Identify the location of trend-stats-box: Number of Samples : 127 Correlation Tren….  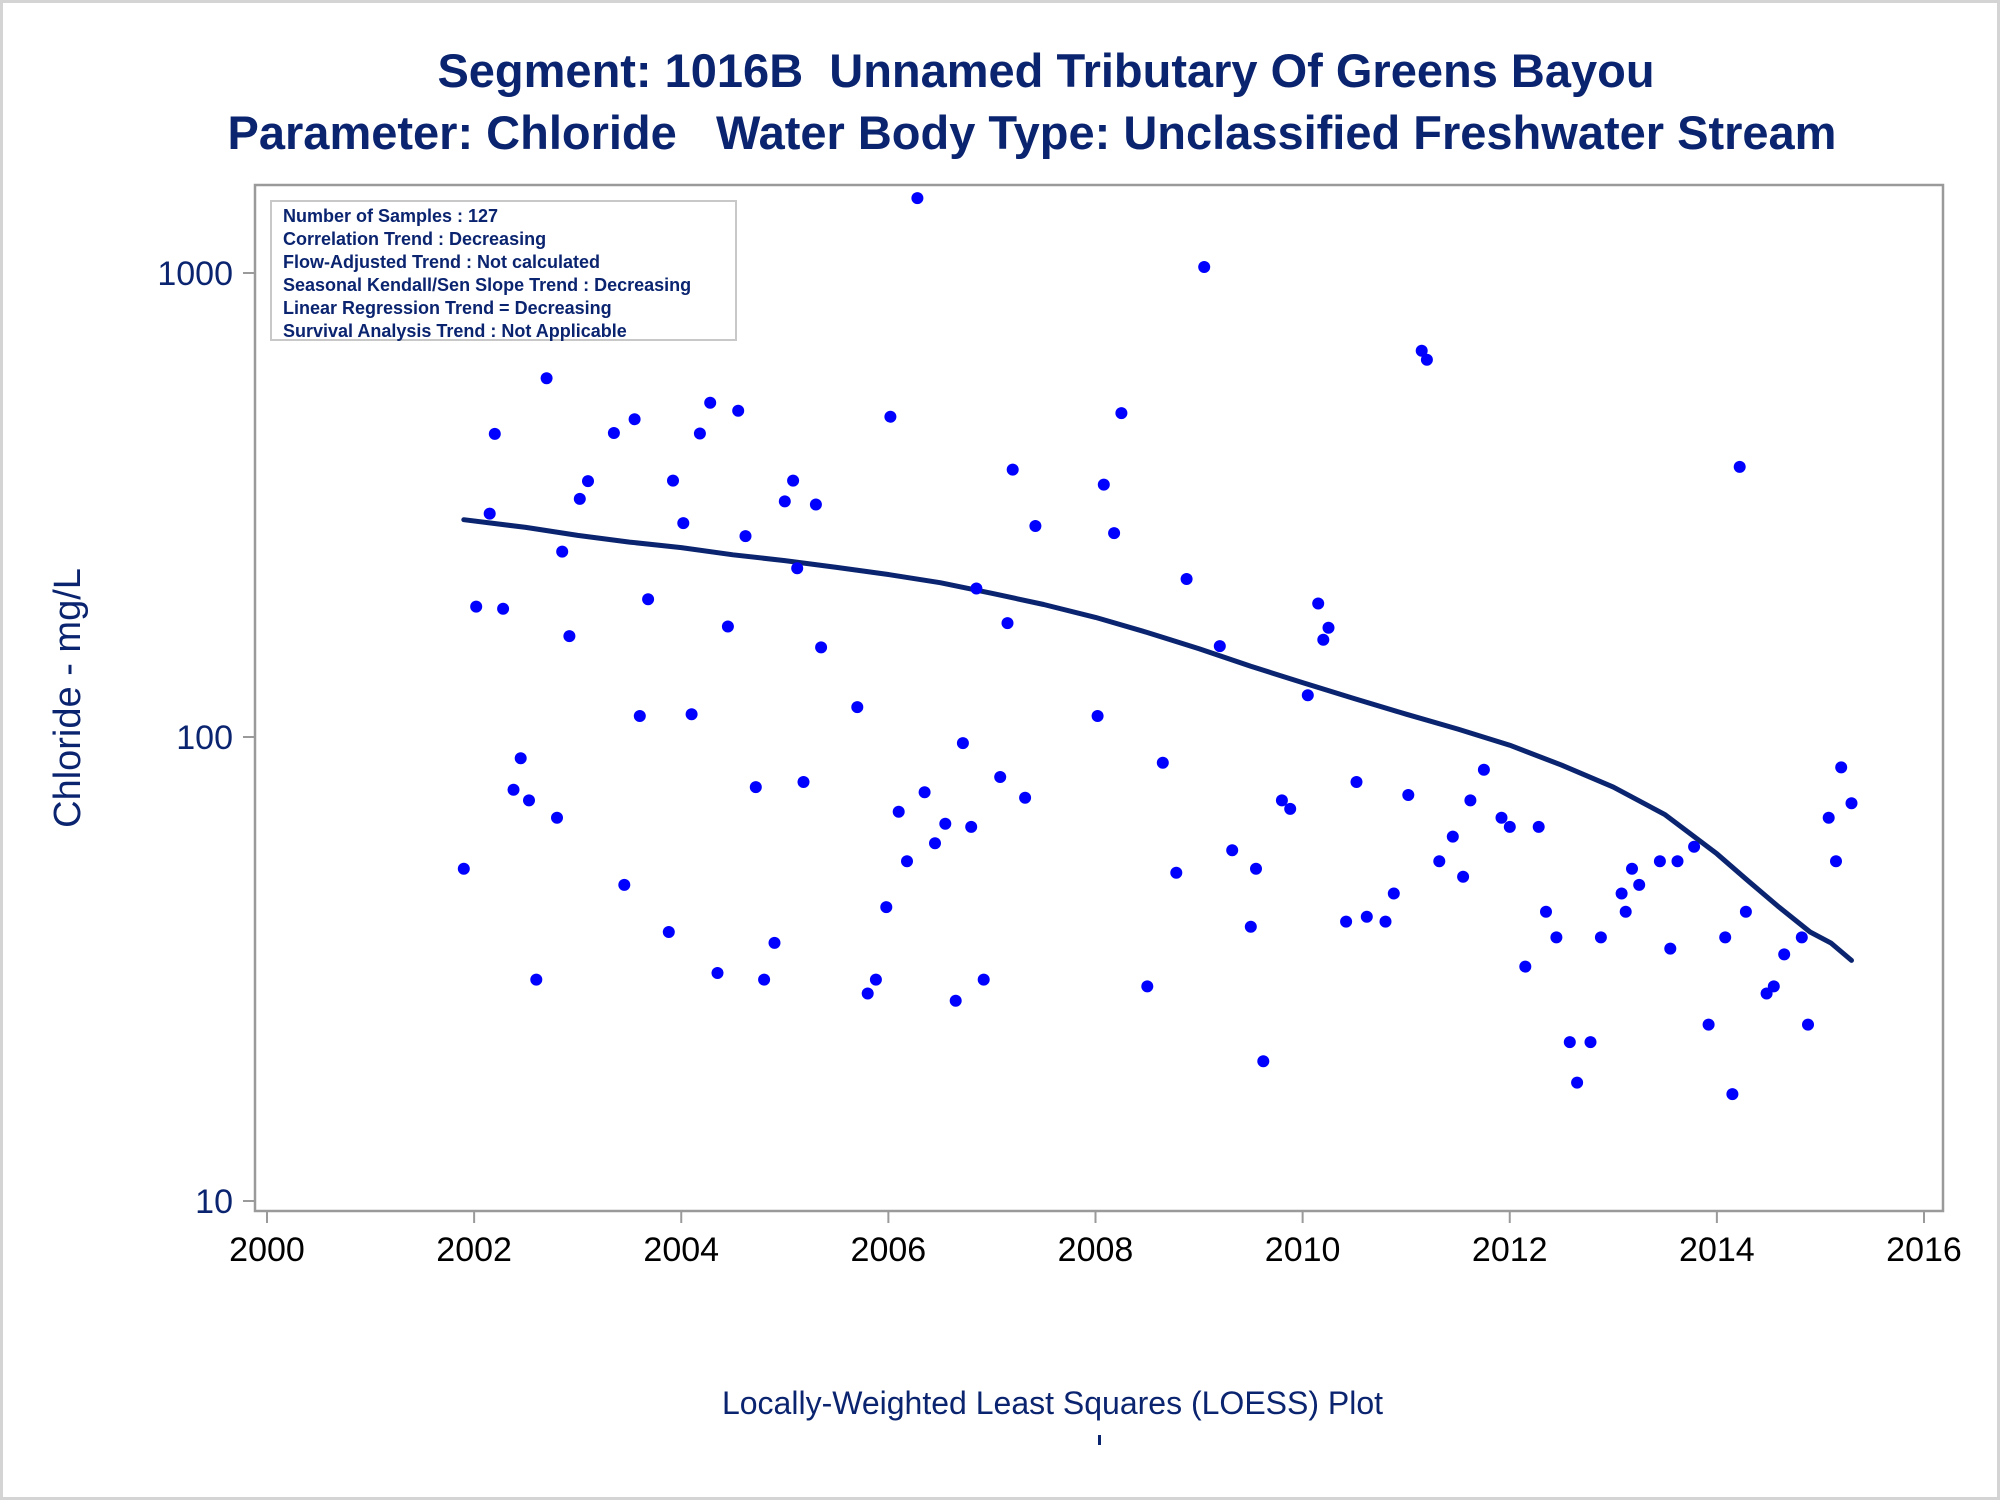
(503, 270).